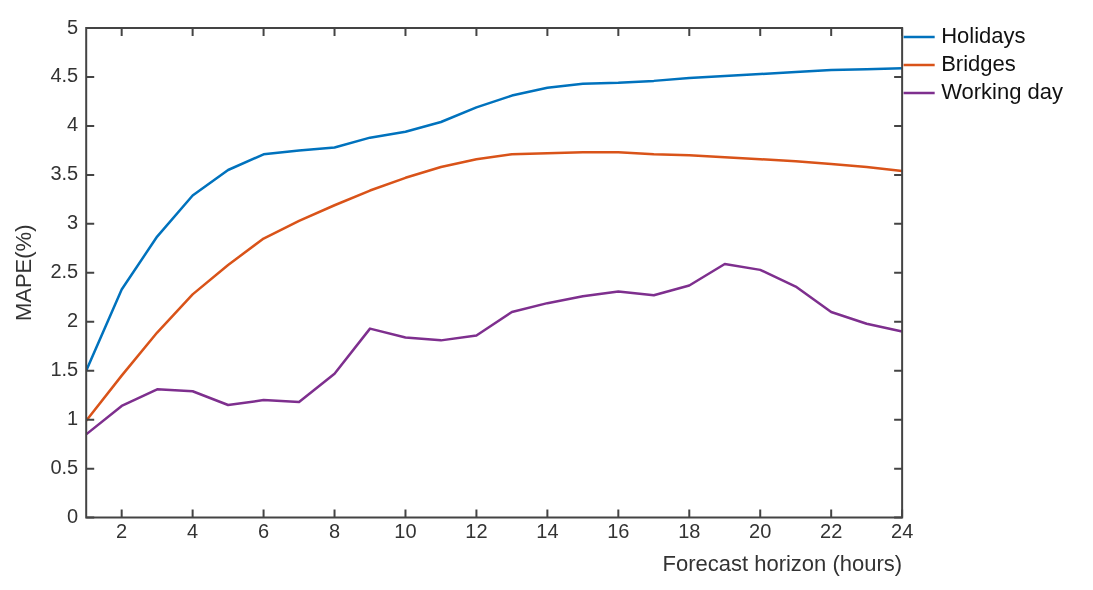 The image size is (1093, 590). Describe the element at coordinates (264, 531) in the screenshot. I see `x-tick-label: 6` at that location.